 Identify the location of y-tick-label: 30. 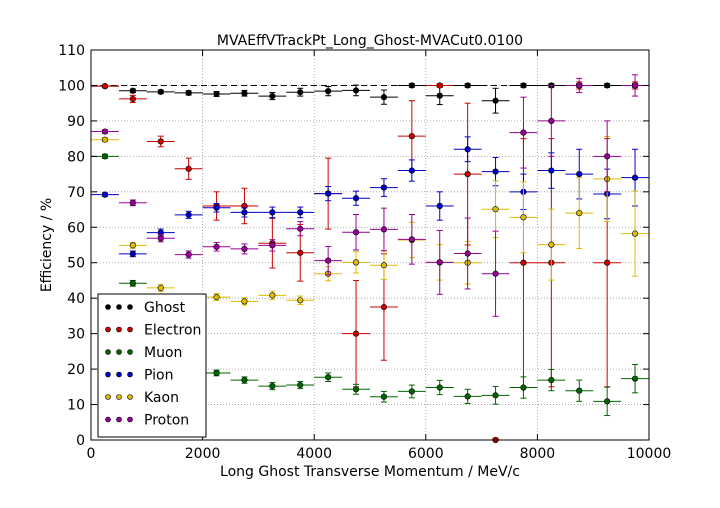
(76, 335).